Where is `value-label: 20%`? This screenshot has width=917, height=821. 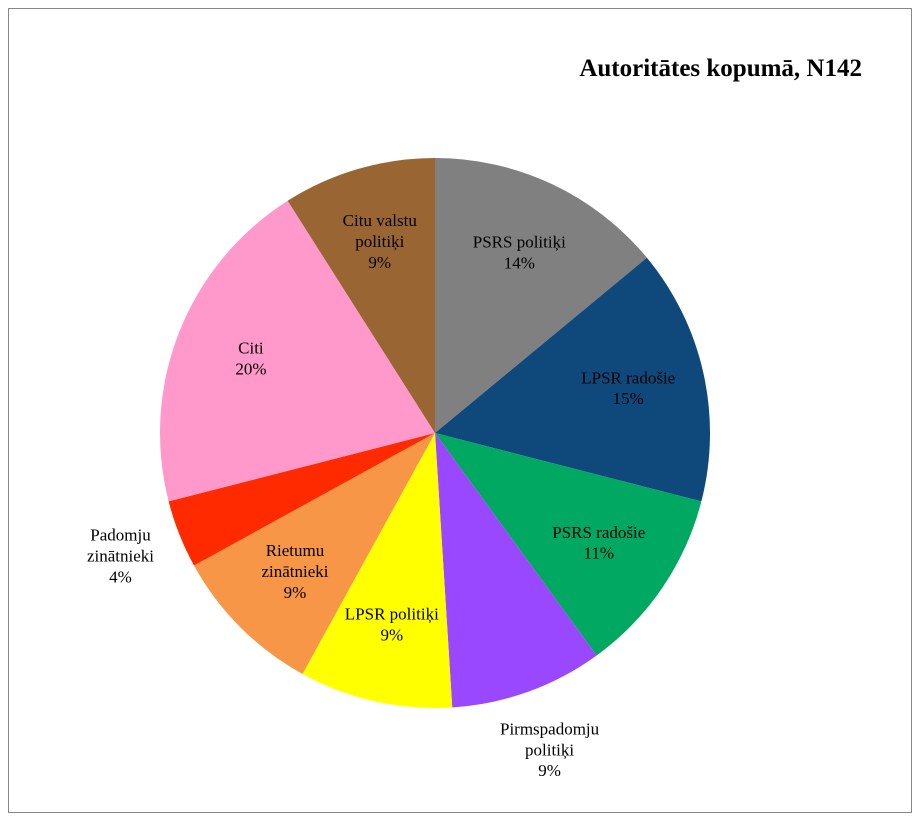 value-label: 20% is located at coordinates (250, 369).